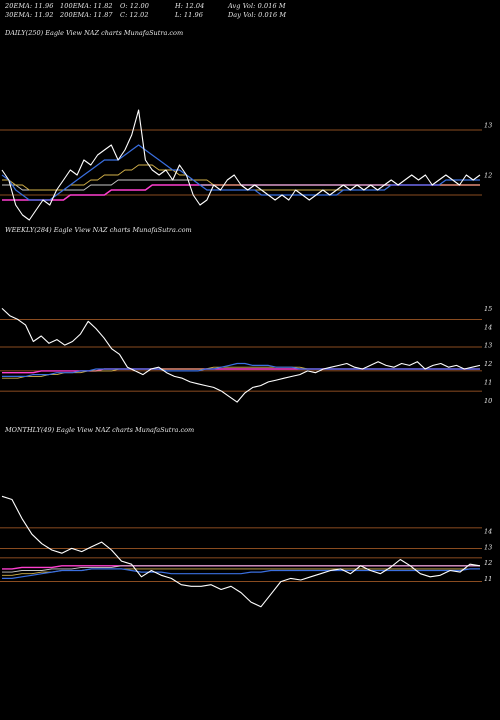 This screenshot has height=720, width=500. I want to click on daily-price-line, so click(241, 165).